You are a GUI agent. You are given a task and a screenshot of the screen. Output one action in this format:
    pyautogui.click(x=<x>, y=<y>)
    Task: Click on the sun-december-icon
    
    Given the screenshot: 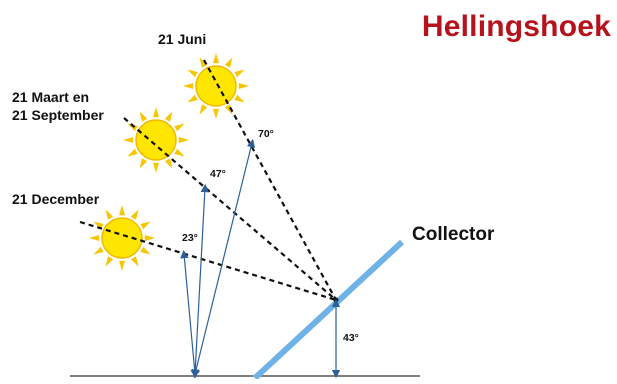 What is the action you would take?
    pyautogui.click(x=122, y=238)
    